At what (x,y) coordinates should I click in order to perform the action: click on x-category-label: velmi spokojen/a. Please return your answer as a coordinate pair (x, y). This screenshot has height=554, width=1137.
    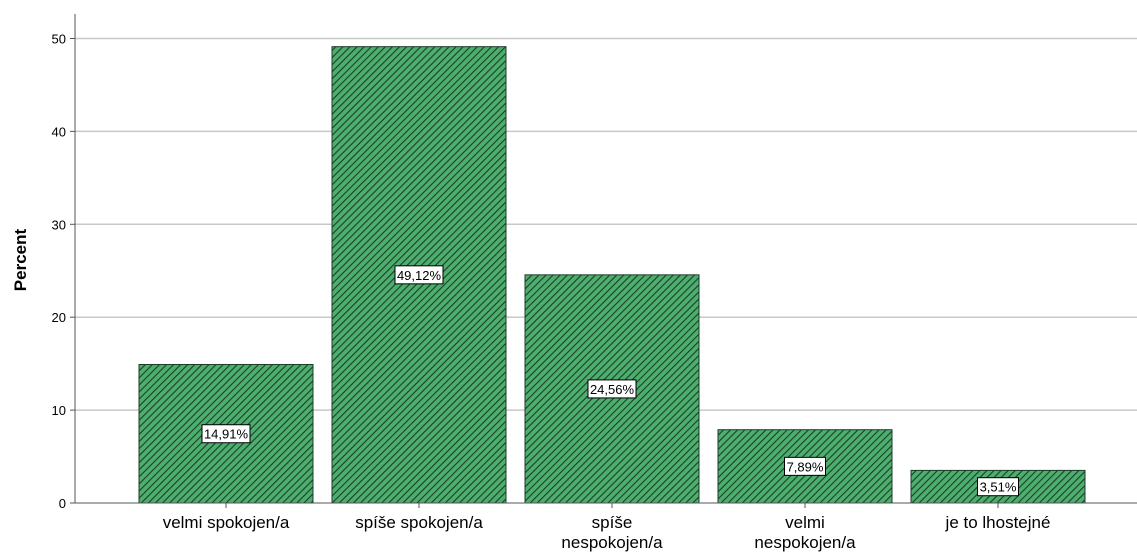
    Looking at the image, I should click on (226, 522).